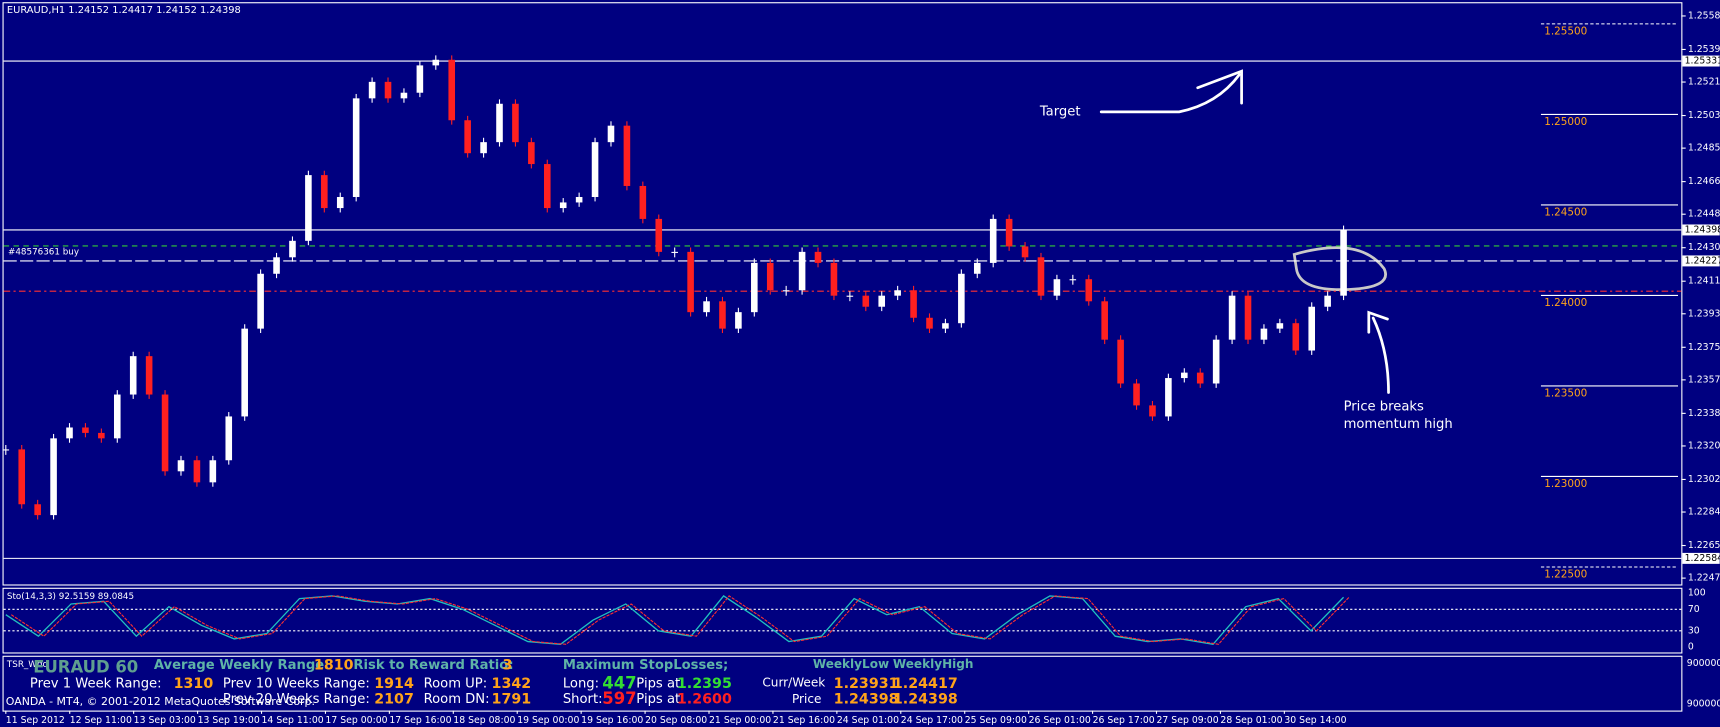 This screenshot has height=727, width=1720. Describe the element at coordinates (704, 700) in the screenshot. I see `panel-value: 1.2600` at that location.